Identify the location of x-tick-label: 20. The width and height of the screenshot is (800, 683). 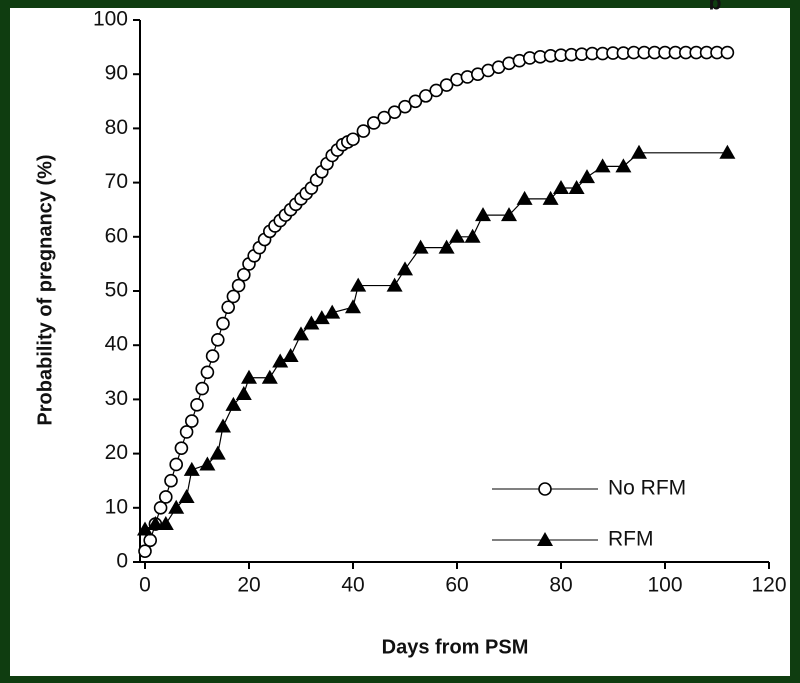
(248, 585).